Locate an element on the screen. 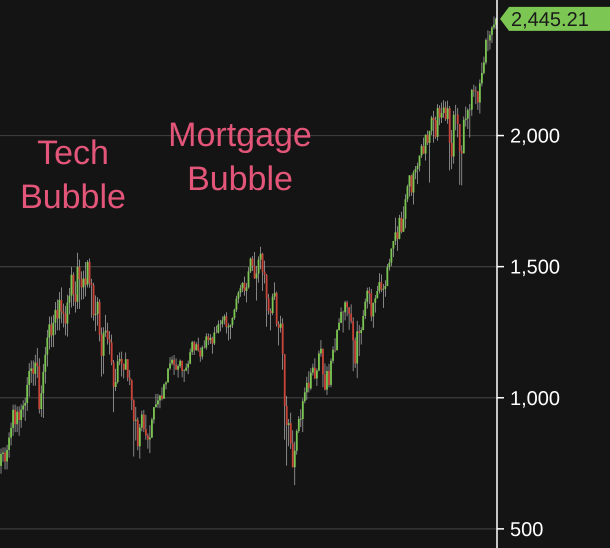  y-tick-label: 500 is located at coordinates (527, 529).